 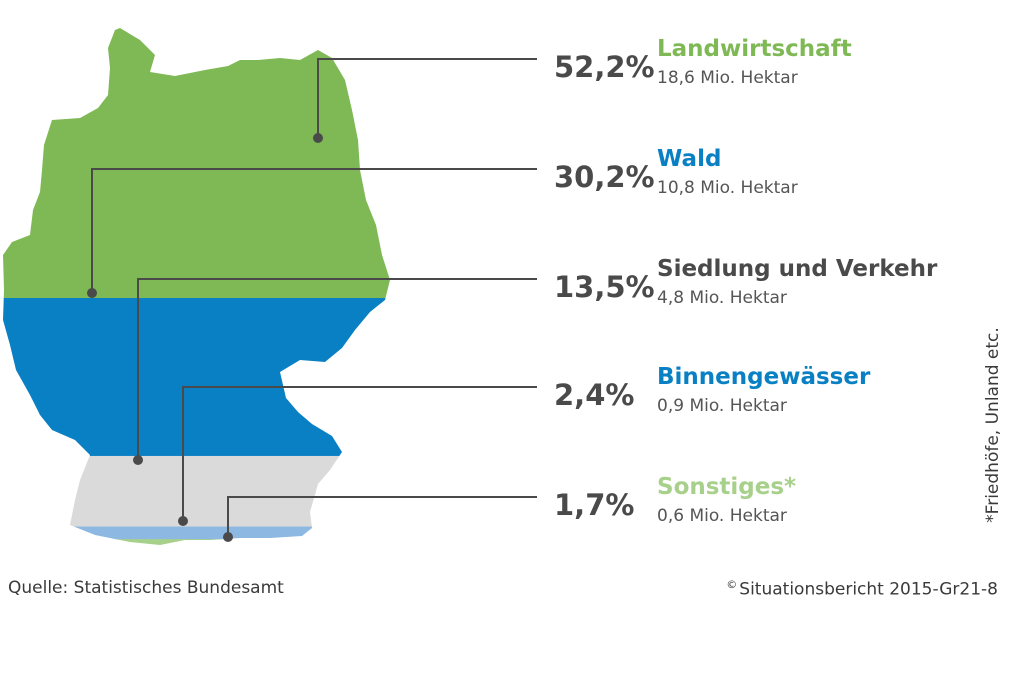 What do you see at coordinates (359, 453) in the screenshot?
I see `leader-line-binnengewässer` at bounding box center [359, 453].